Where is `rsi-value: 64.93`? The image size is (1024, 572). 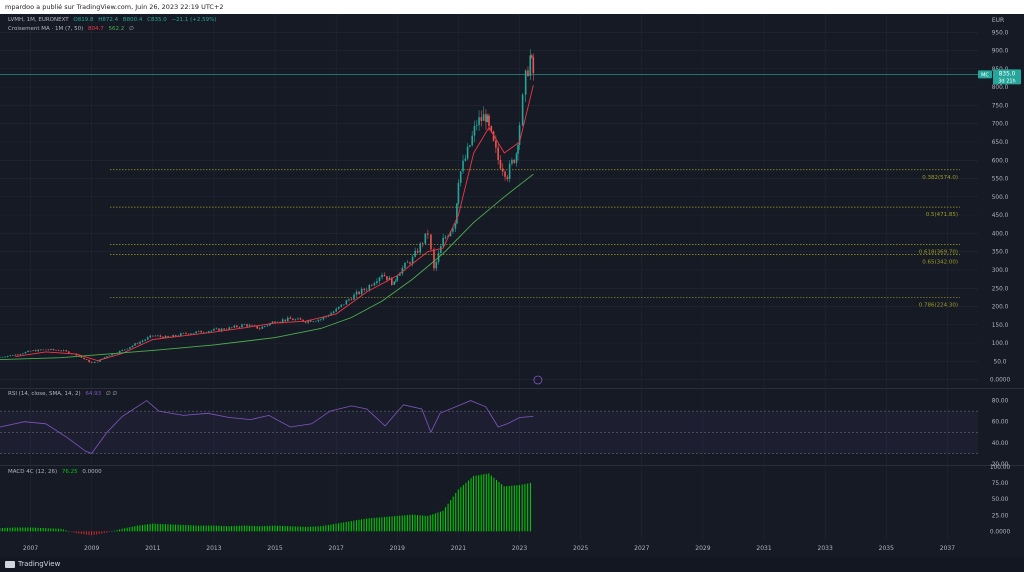
rsi-value: 64.93 is located at coordinates (93, 394).